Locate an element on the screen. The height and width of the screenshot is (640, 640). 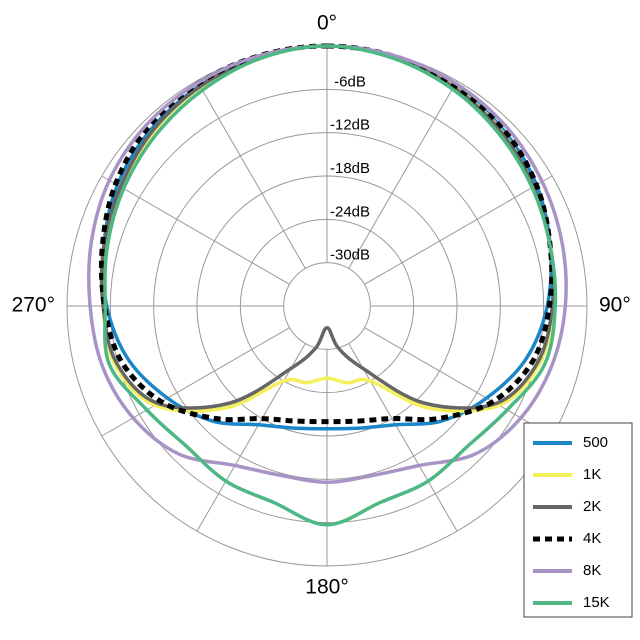
r-tick-label: -12dB is located at coordinates (350, 125).